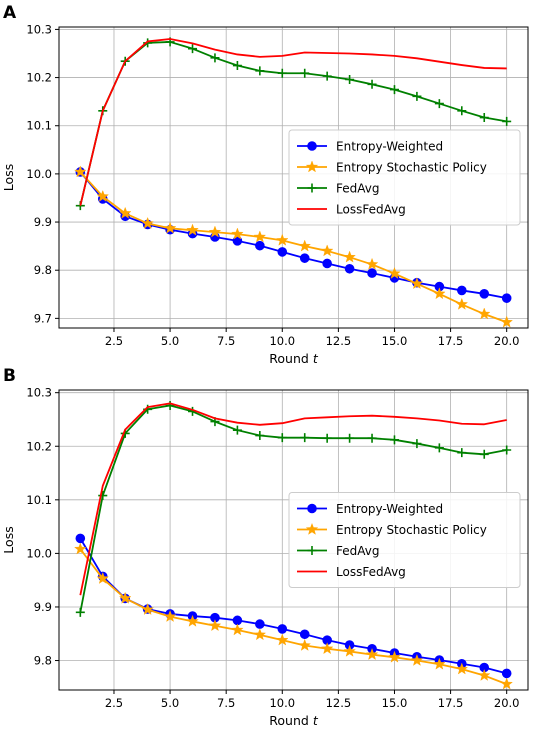 This screenshot has width=533, height=737. What do you see at coordinates (451, 341) in the screenshot?
I see `x-tick-label: 17.5` at bounding box center [451, 341].